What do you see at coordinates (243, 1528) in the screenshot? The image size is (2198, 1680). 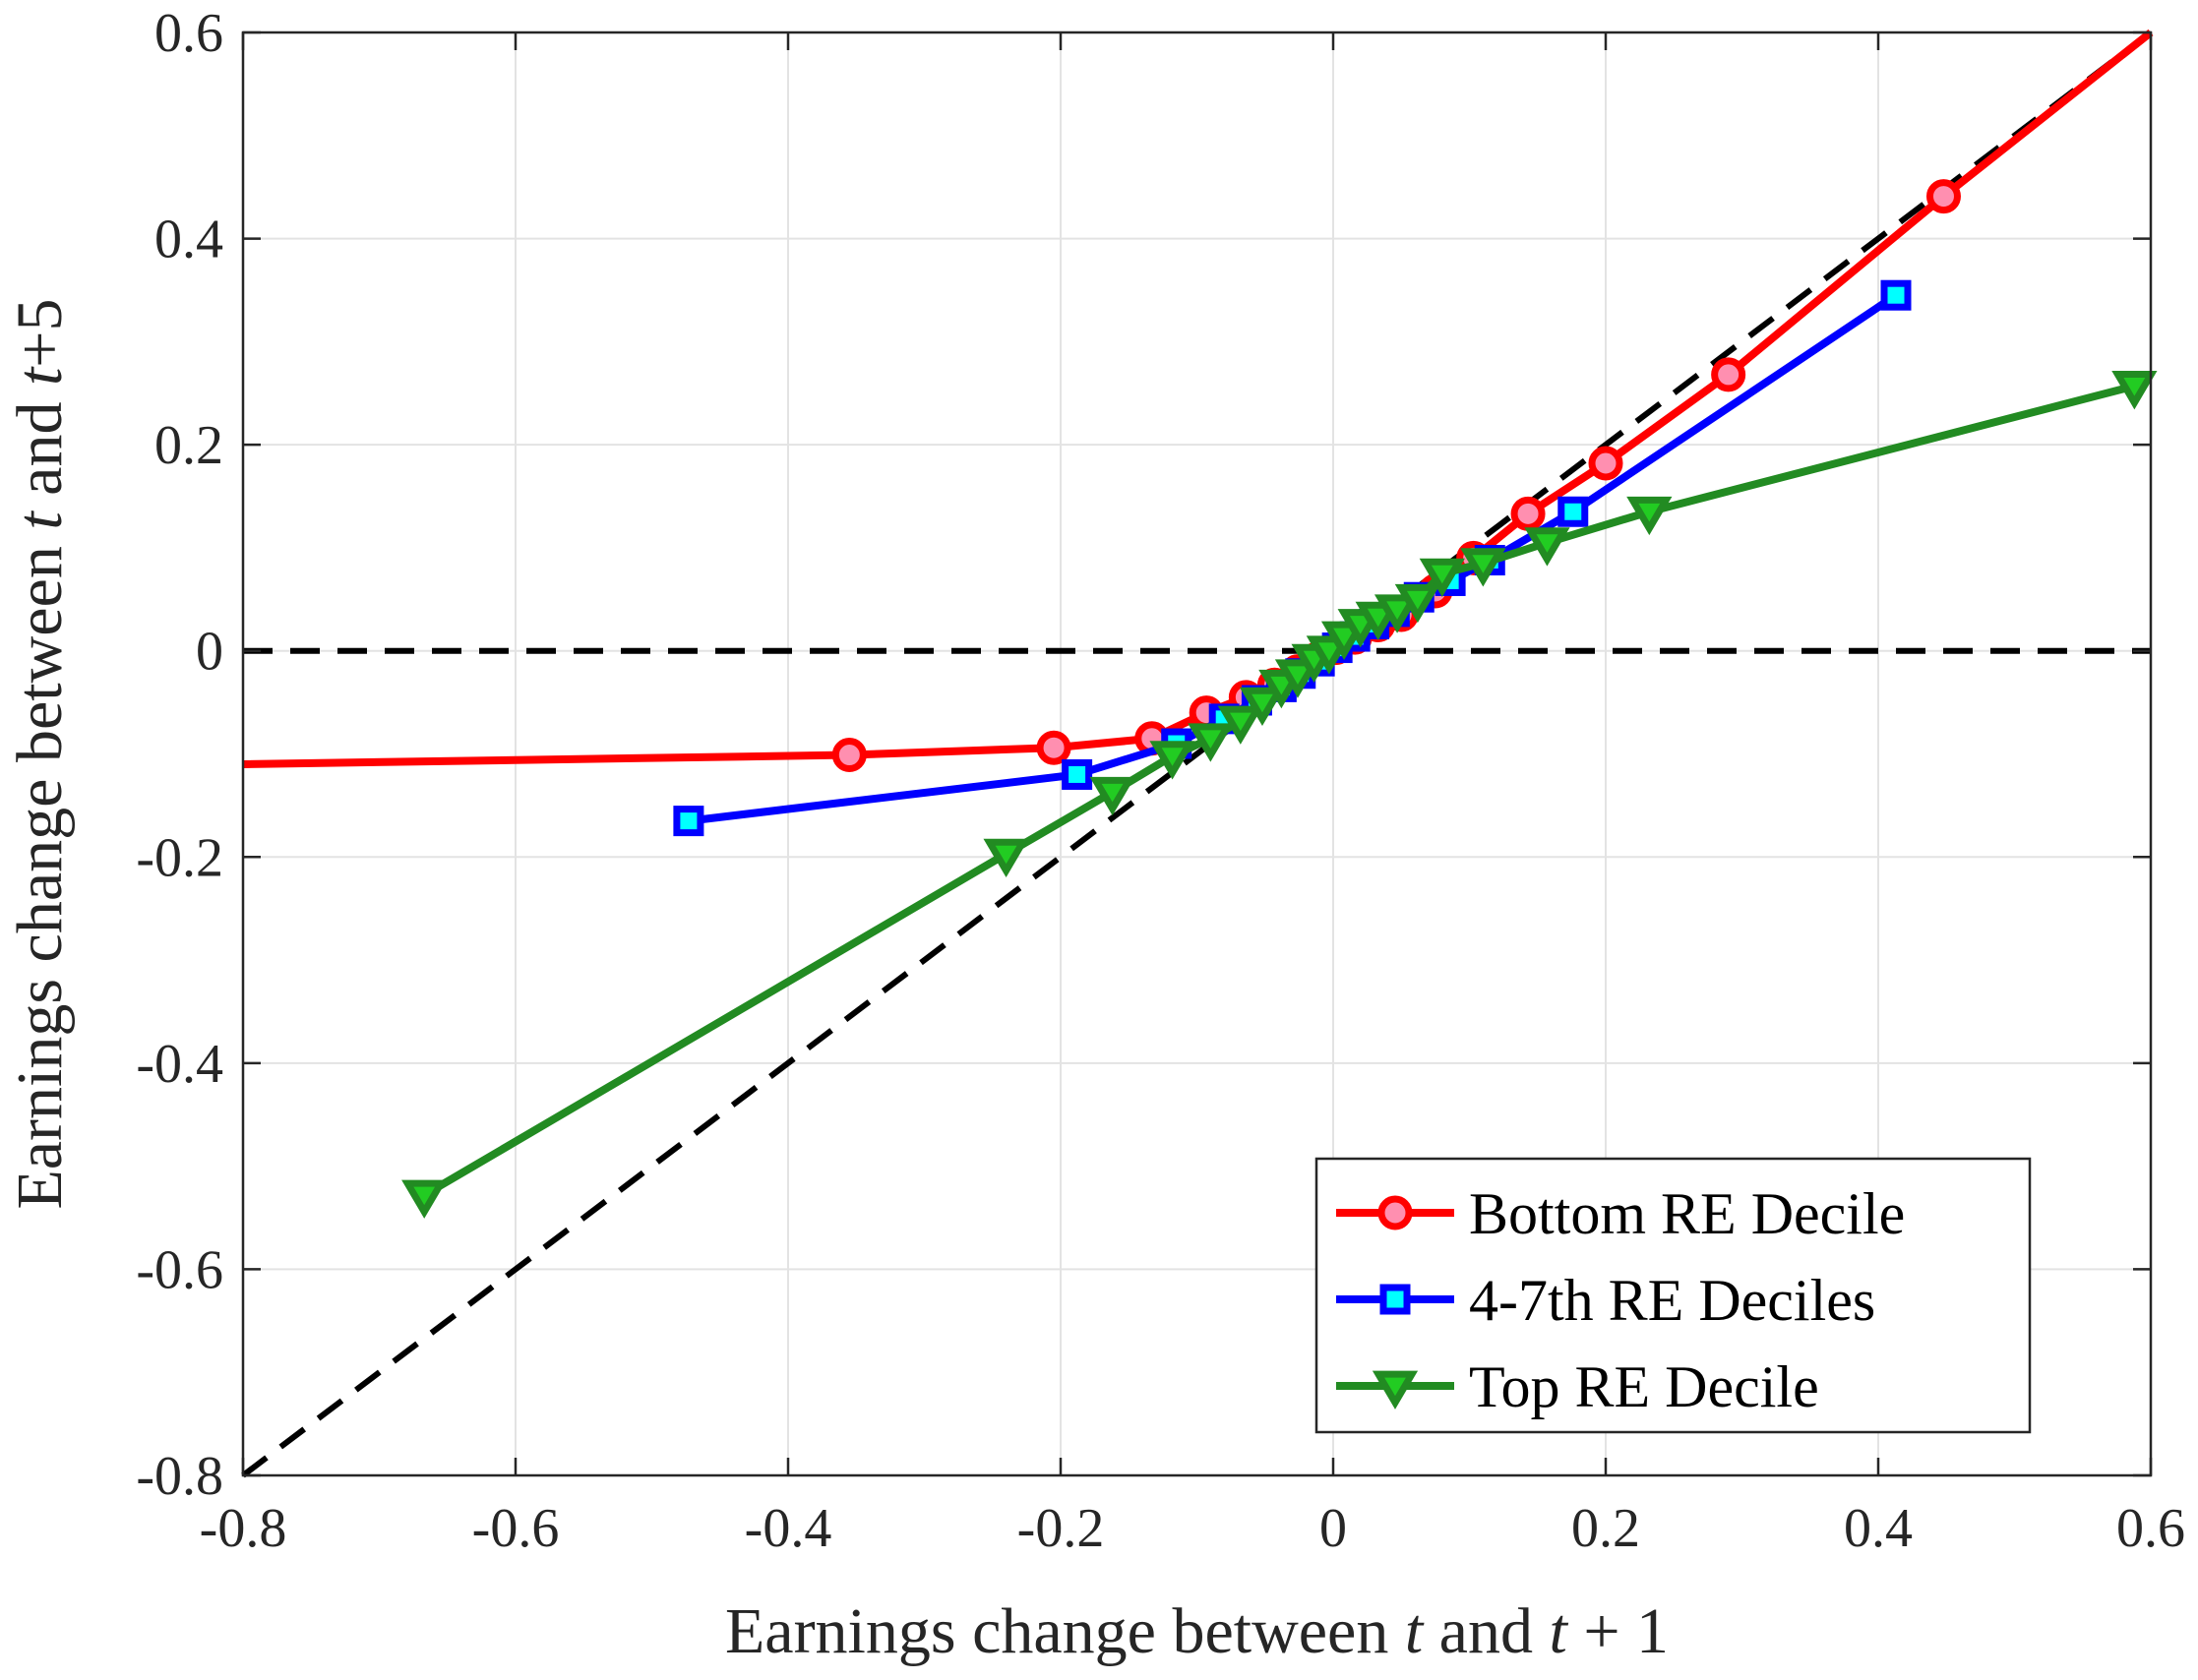 I see `x-tick-label: -0.8` at bounding box center [243, 1528].